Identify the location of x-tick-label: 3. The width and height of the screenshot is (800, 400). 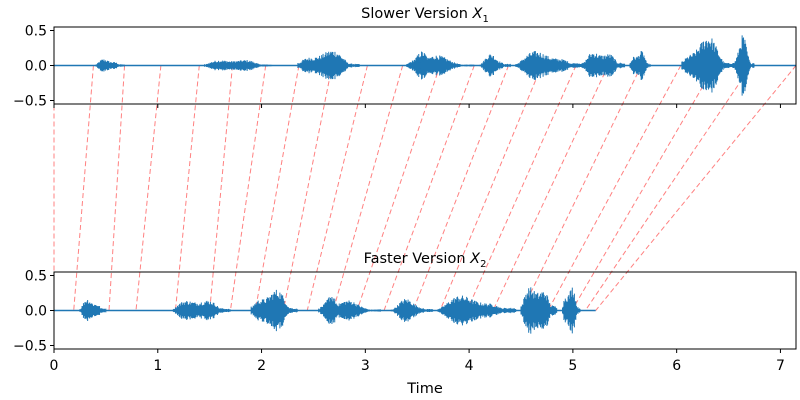
(365, 366).